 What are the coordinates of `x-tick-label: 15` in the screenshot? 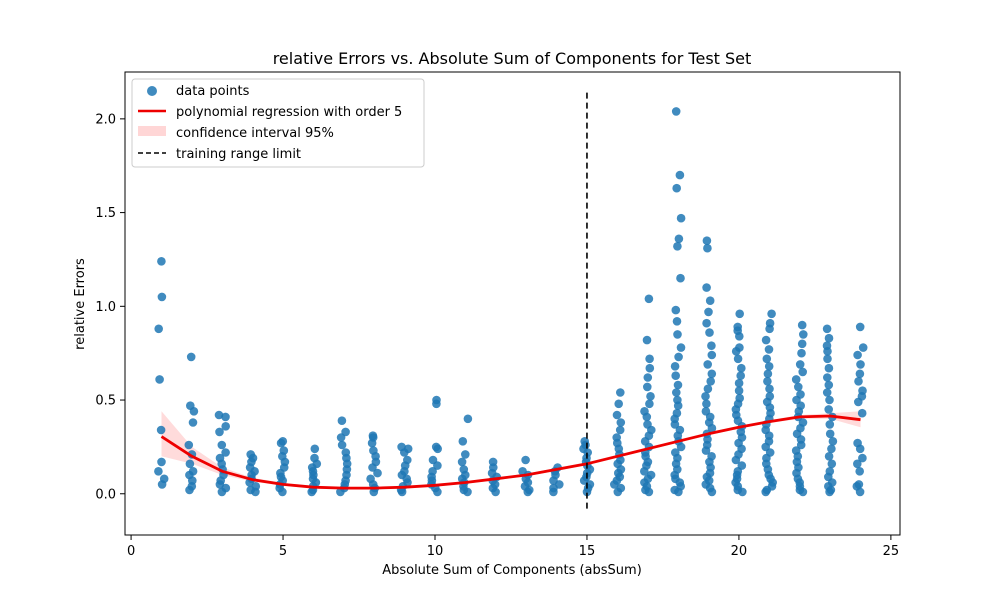 It's located at (587, 551).